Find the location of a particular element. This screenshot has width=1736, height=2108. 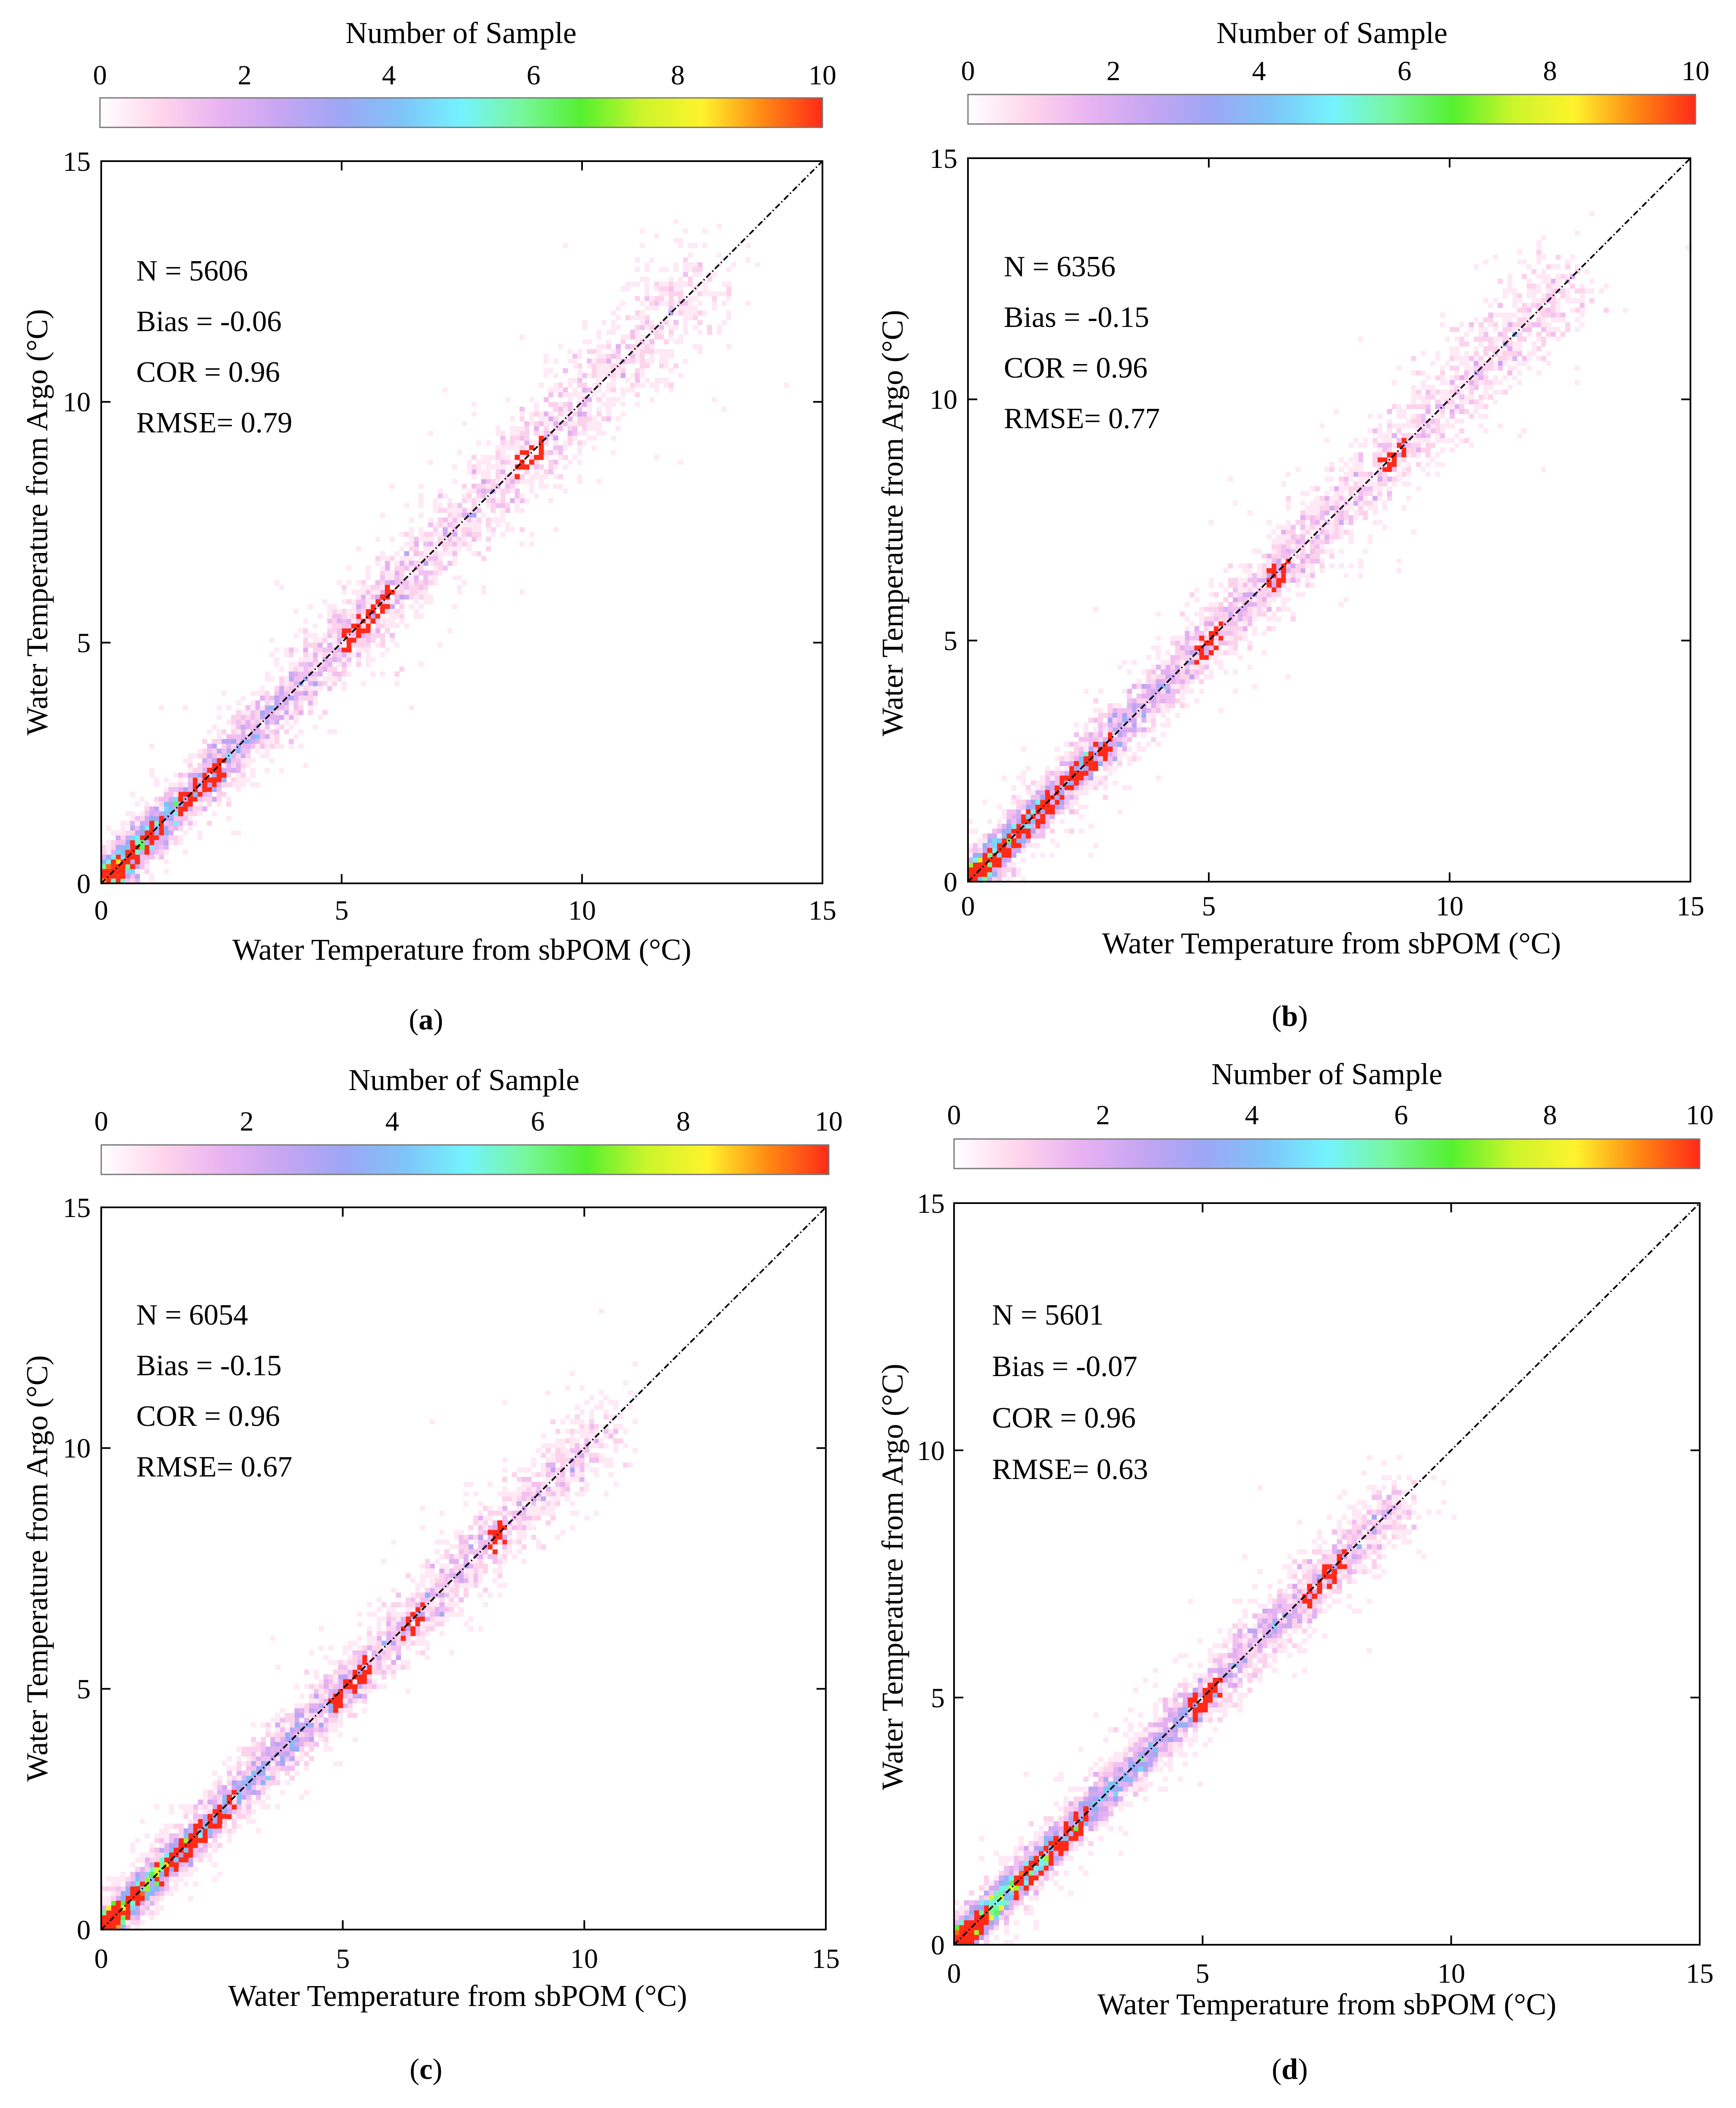

y-tick-label: 0 is located at coordinates (950, 882).